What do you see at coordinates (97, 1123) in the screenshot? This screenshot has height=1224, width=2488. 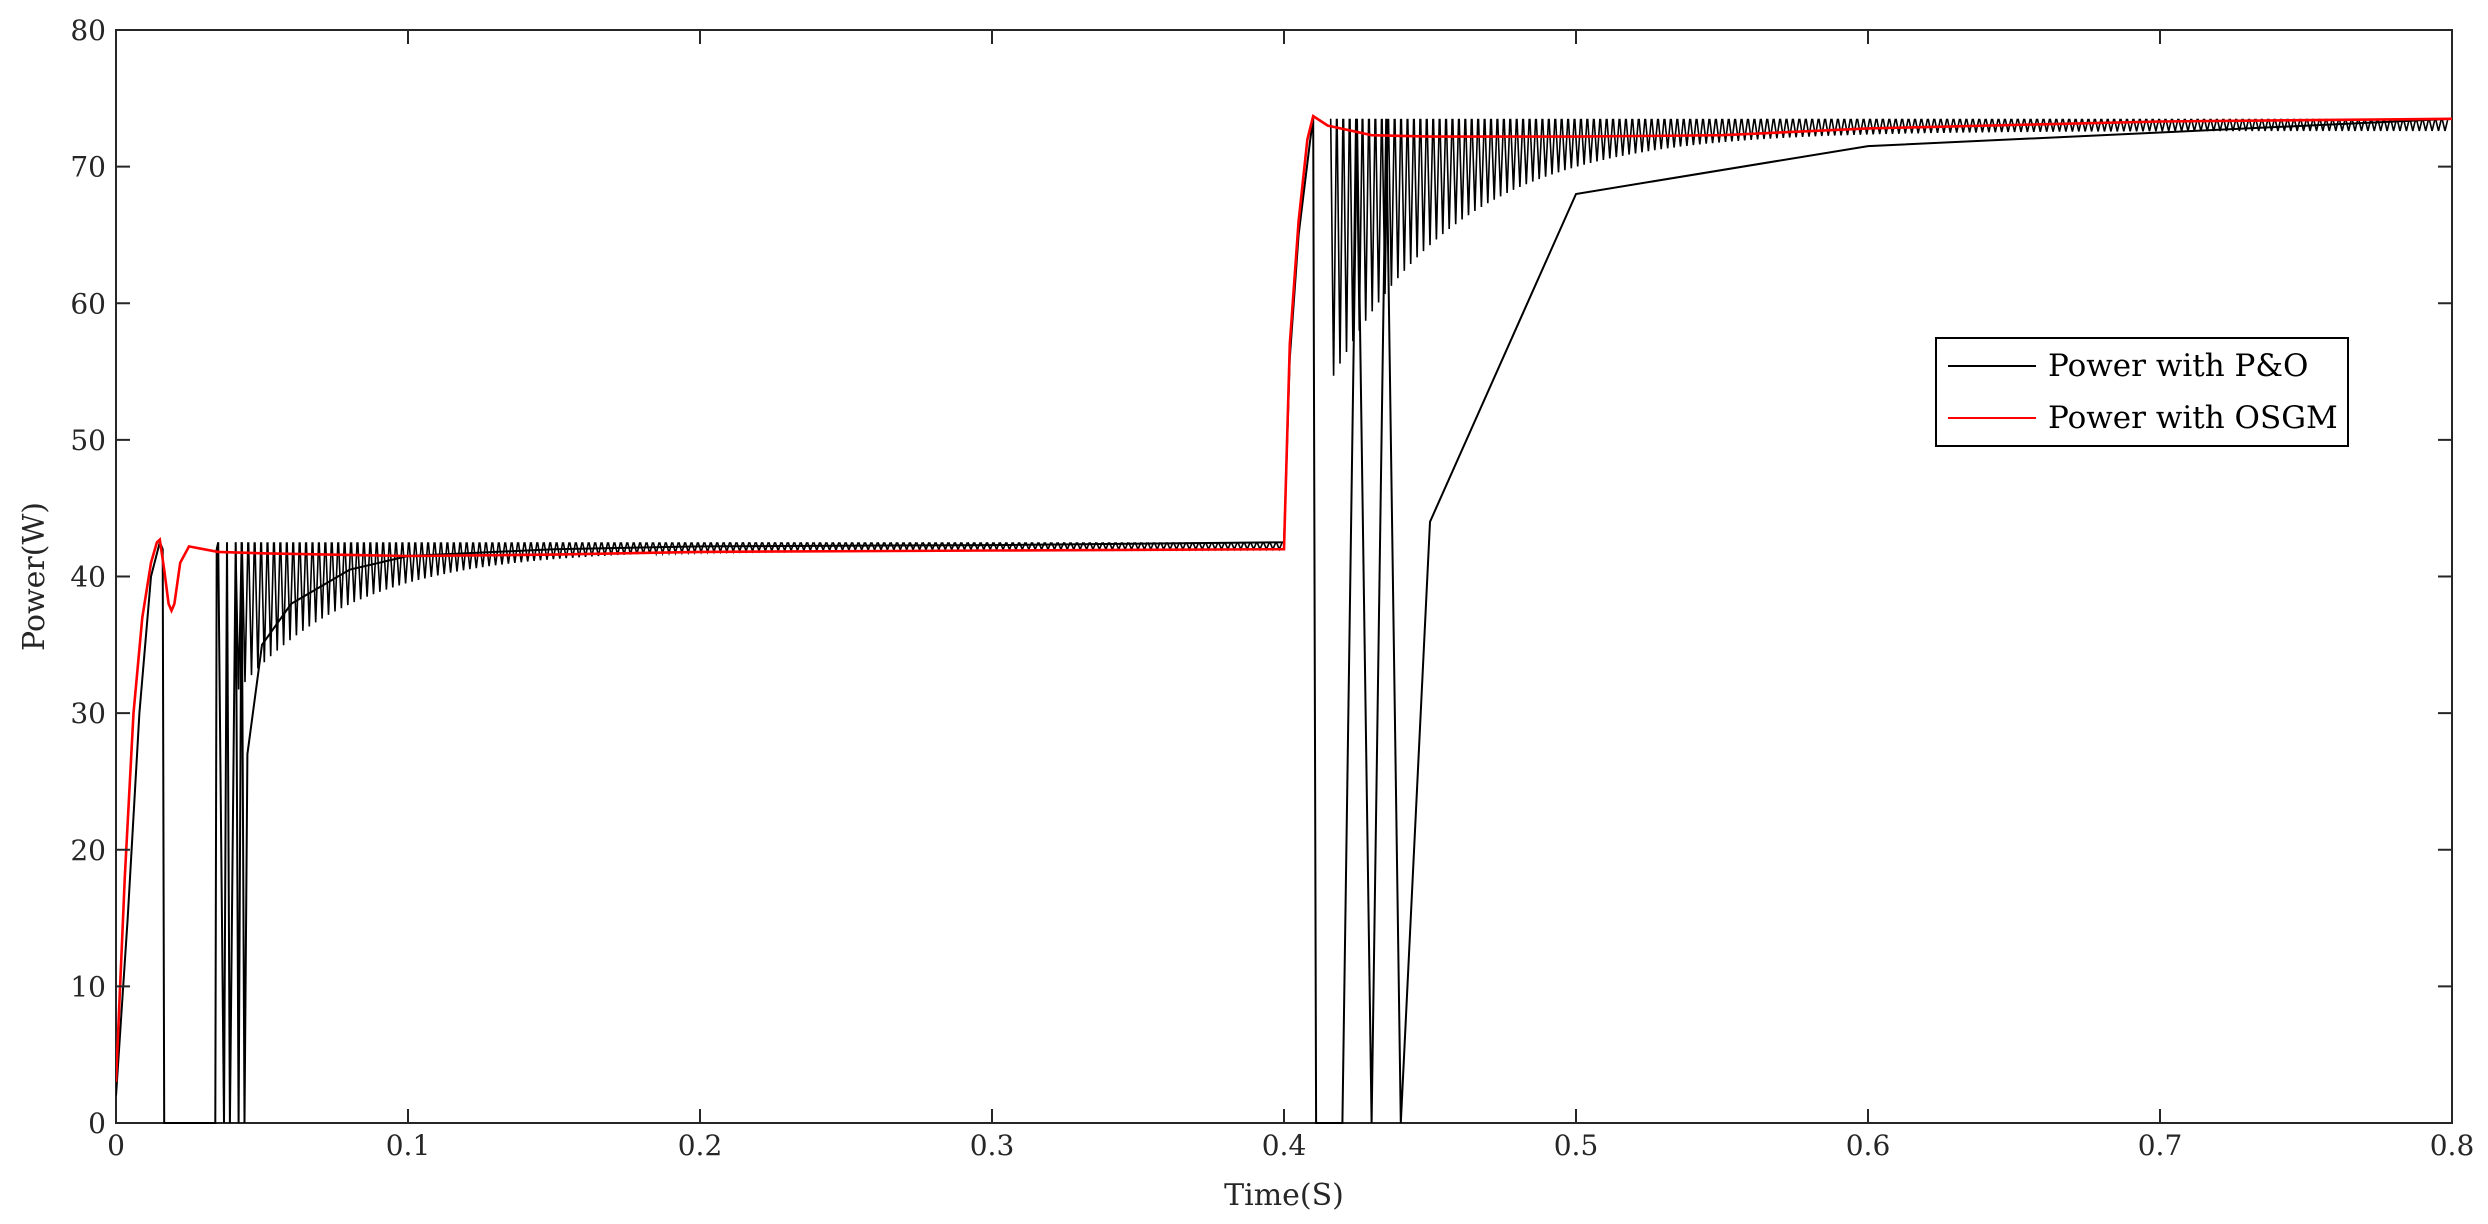 I see `y-tick-label: 0` at bounding box center [97, 1123].